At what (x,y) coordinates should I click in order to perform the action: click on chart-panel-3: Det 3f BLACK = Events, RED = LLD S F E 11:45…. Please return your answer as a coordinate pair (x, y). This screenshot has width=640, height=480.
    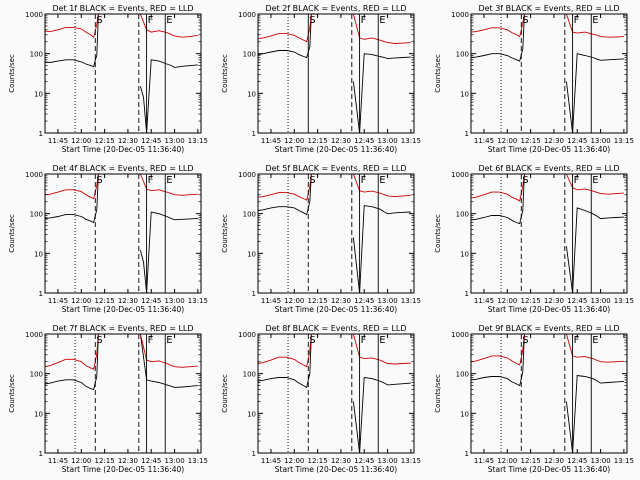
    Looking at the image, I should click on (534, 79).